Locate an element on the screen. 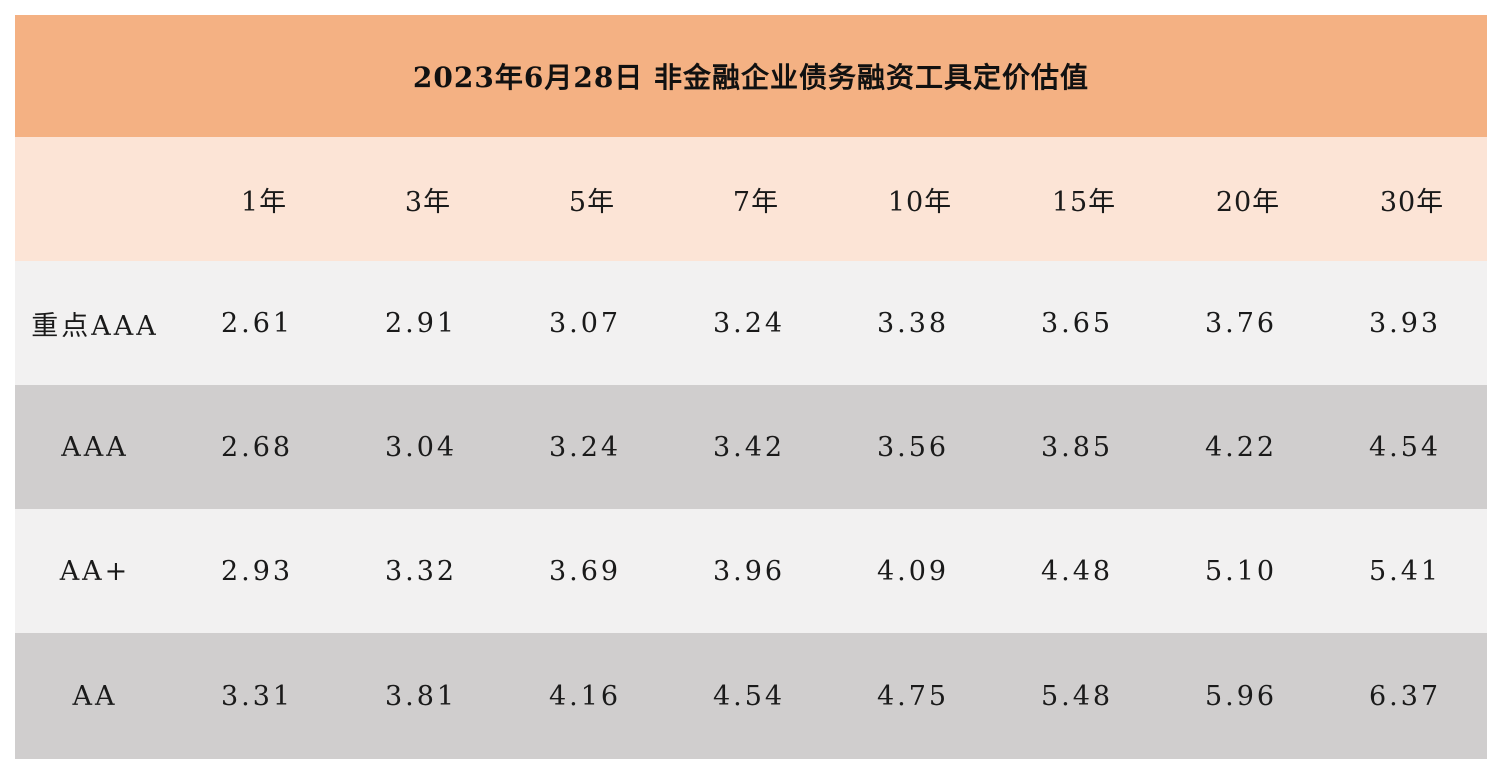 This screenshot has height=774, width=1502. table-cell: 3.76 is located at coordinates (1241, 323).